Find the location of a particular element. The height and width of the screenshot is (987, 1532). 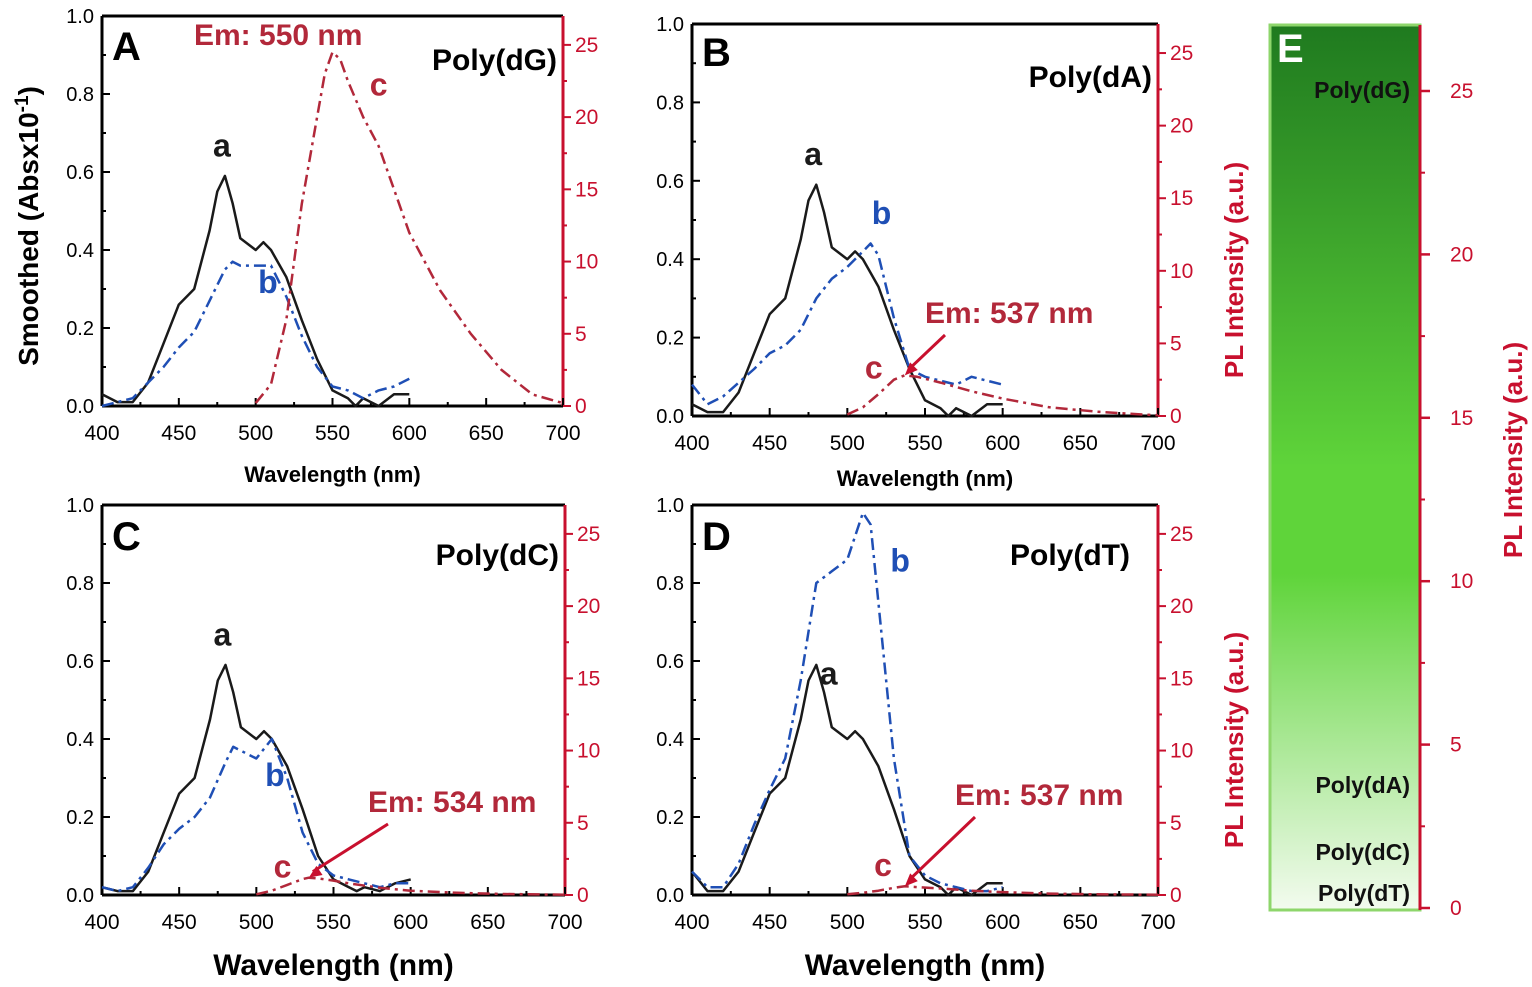

category-label: Poly(dC) is located at coordinates (1362, 852).